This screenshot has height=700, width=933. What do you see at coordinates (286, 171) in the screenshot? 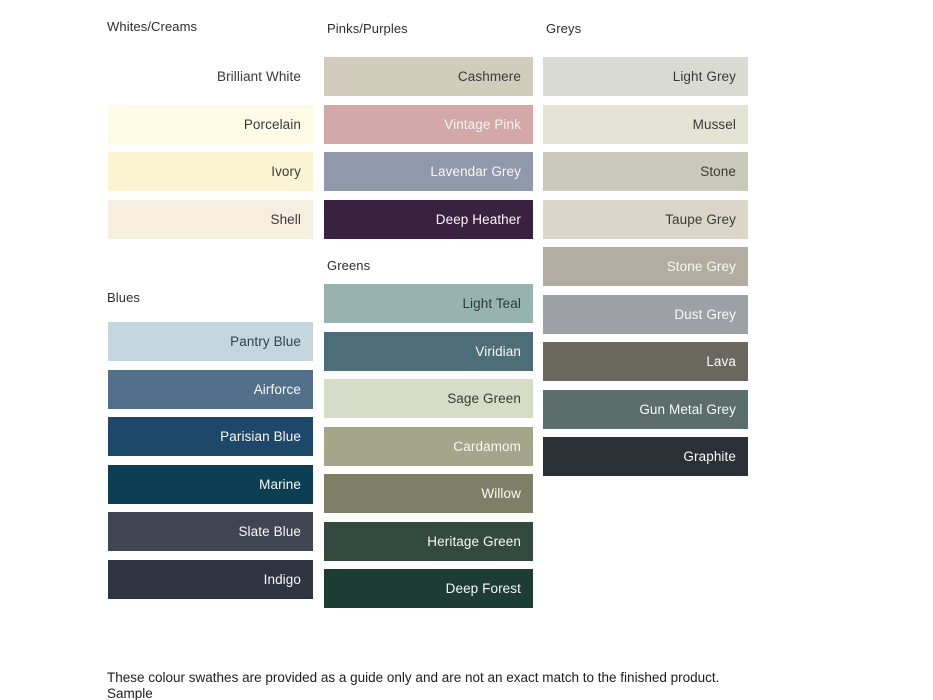
I see `swatch-label: Ivory` at bounding box center [286, 171].